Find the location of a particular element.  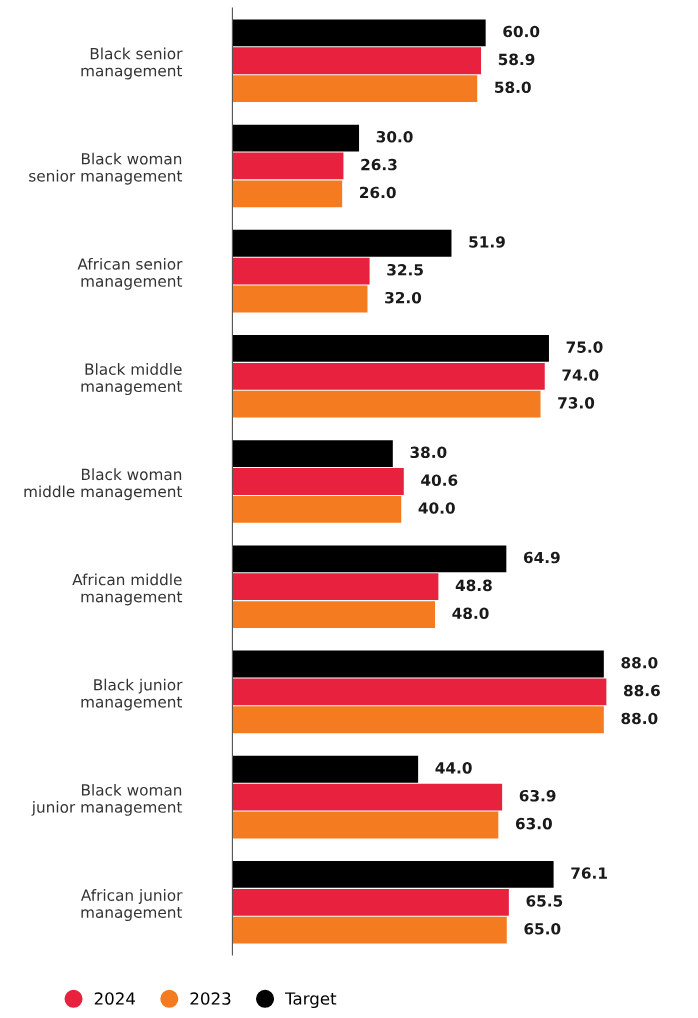

data-label: 38.0 is located at coordinates (428, 452).